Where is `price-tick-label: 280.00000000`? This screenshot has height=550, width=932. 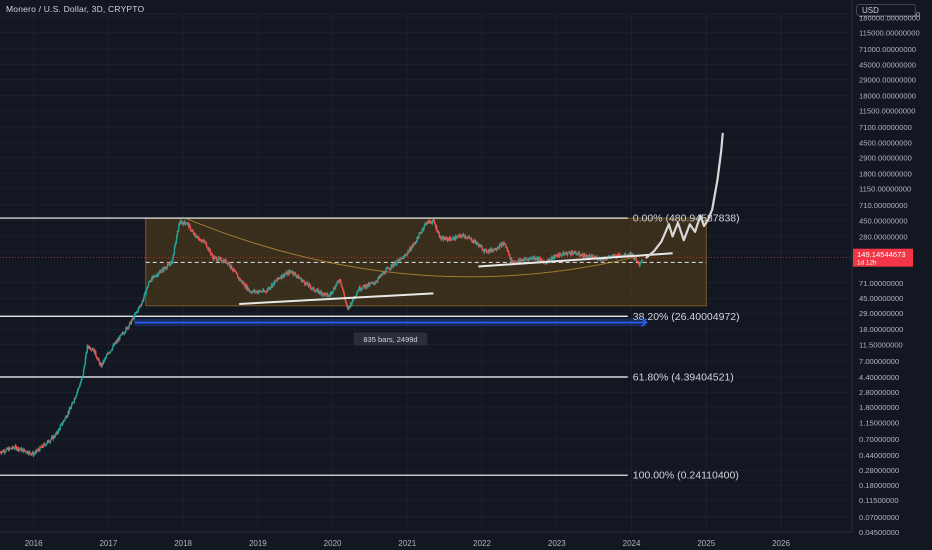
price-tick-label: 280.00000000 is located at coordinates (883, 236).